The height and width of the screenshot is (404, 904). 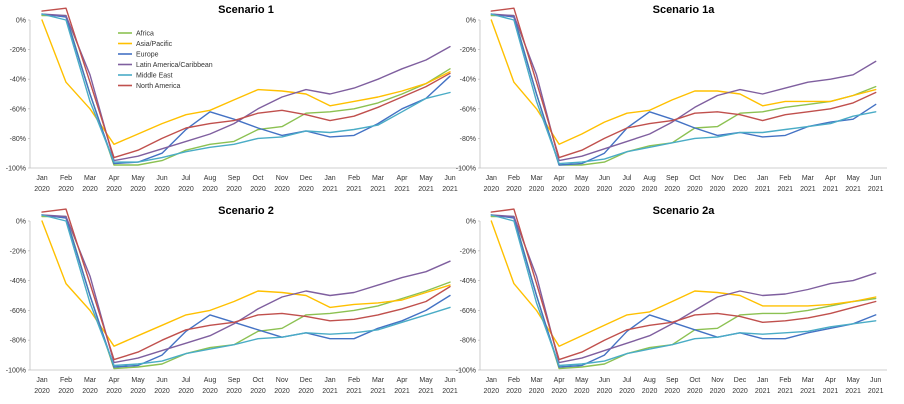 What do you see at coordinates (246, 211) in the screenshot?
I see `chart-title-scenario-2: Scenario 2` at bounding box center [246, 211].